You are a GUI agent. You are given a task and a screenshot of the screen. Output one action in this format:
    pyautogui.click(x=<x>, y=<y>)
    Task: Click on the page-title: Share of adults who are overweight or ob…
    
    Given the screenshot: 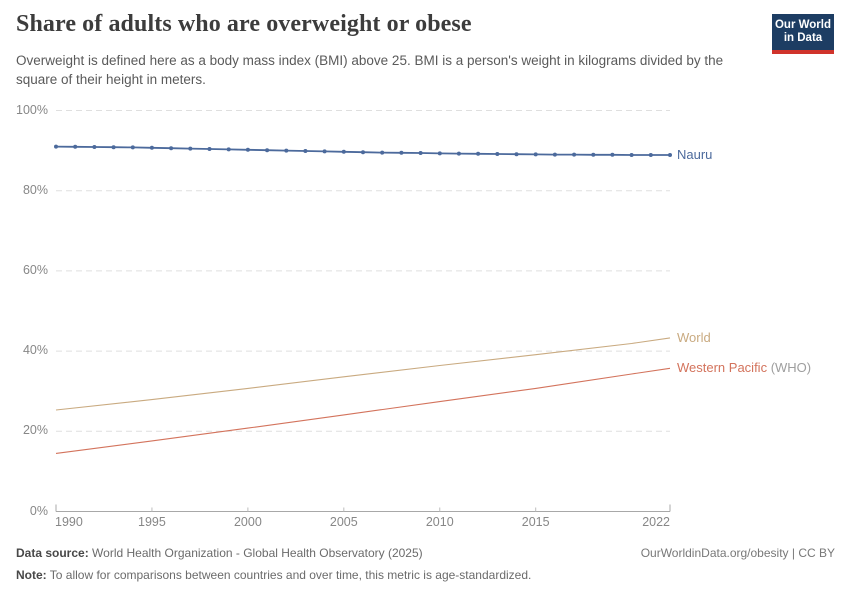 What is the action you would take?
    pyautogui.click(x=244, y=24)
    